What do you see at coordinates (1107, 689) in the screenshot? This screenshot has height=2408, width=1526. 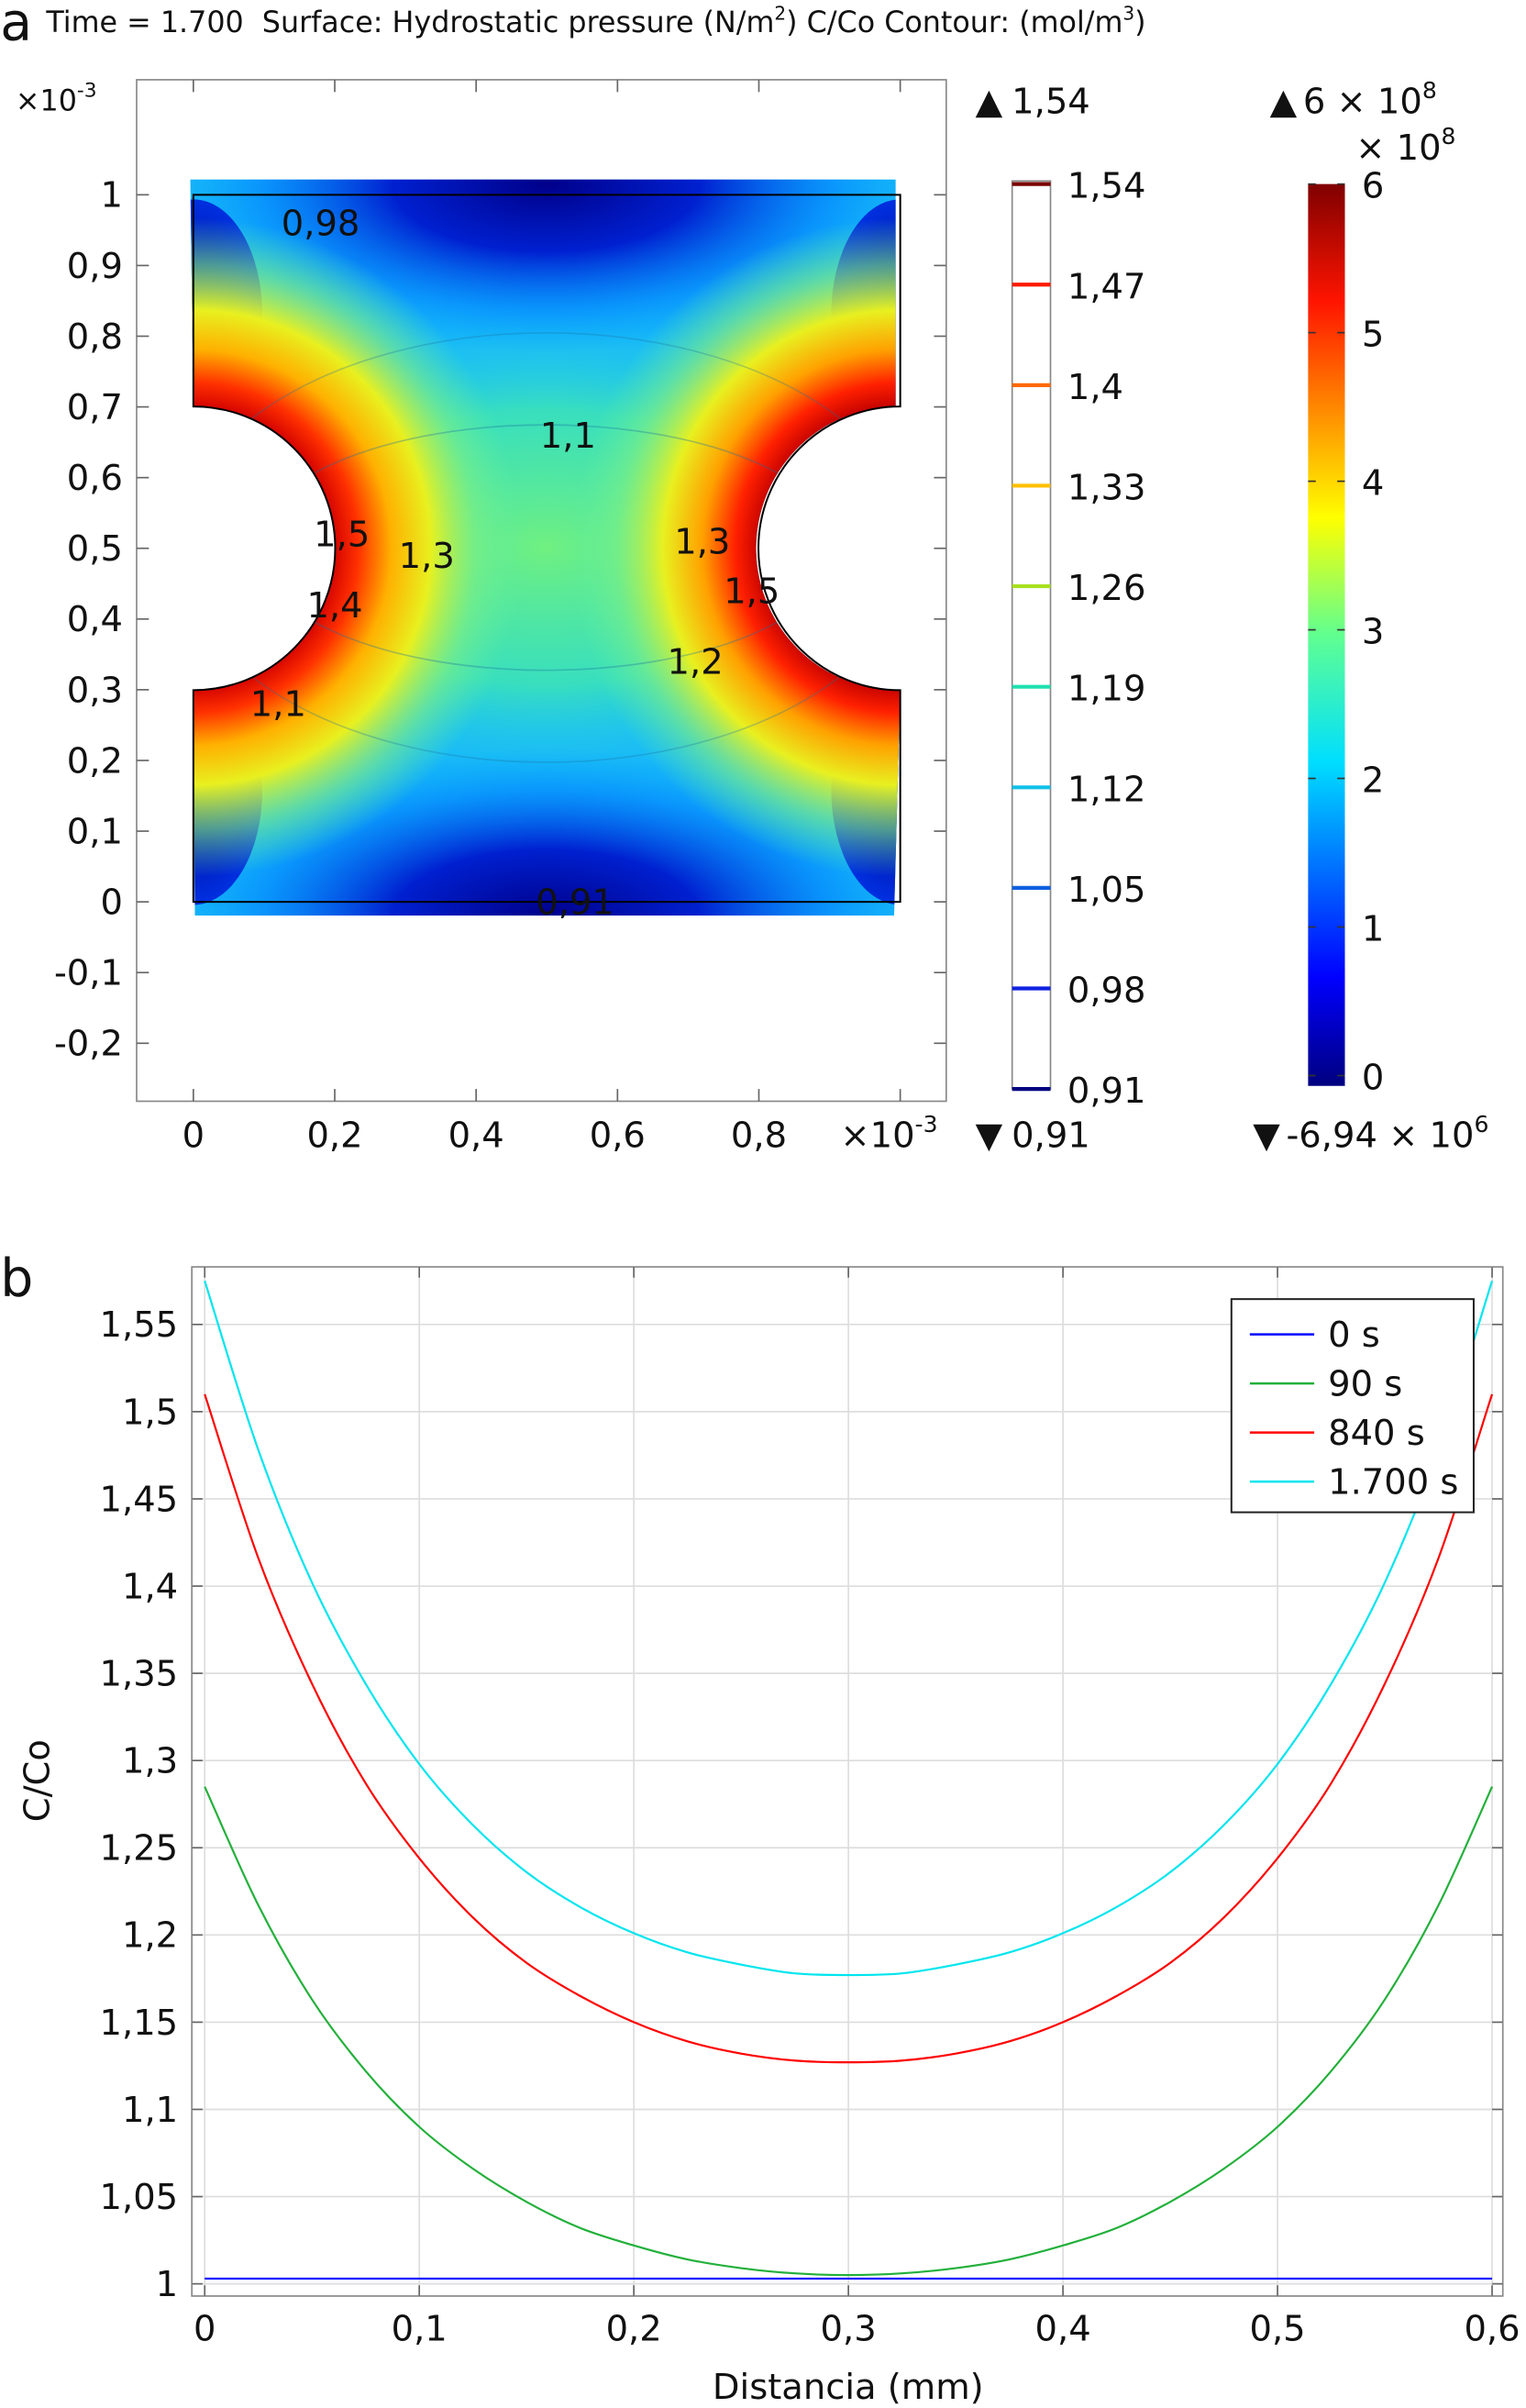 I see `contour-level-label: 1,19` at bounding box center [1107, 689].